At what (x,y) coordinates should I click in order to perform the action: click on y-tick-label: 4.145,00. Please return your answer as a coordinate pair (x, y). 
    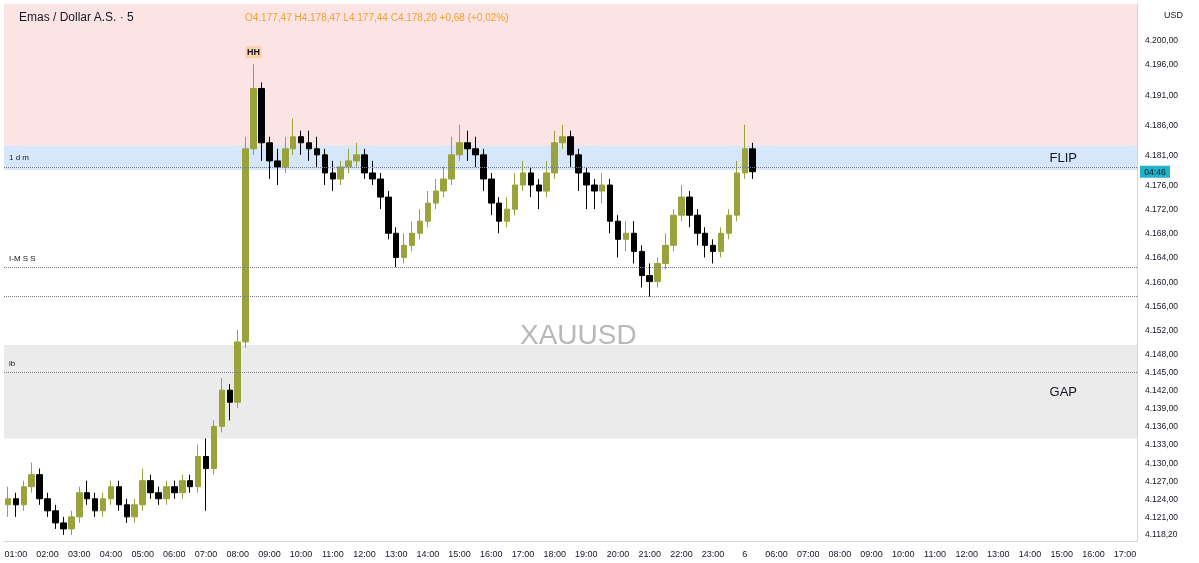
    Looking at the image, I should click on (1162, 372).